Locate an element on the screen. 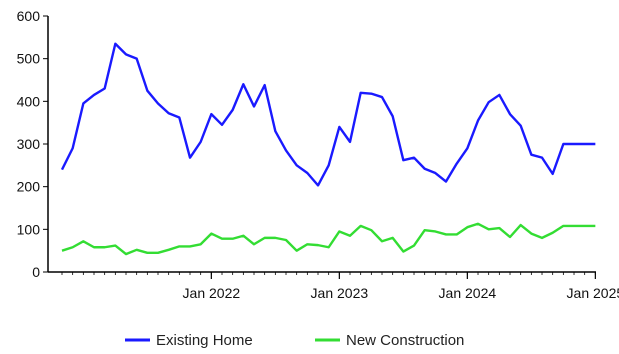 This screenshot has height=354, width=619. series-line-new-construction is located at coordinates (328, 239).